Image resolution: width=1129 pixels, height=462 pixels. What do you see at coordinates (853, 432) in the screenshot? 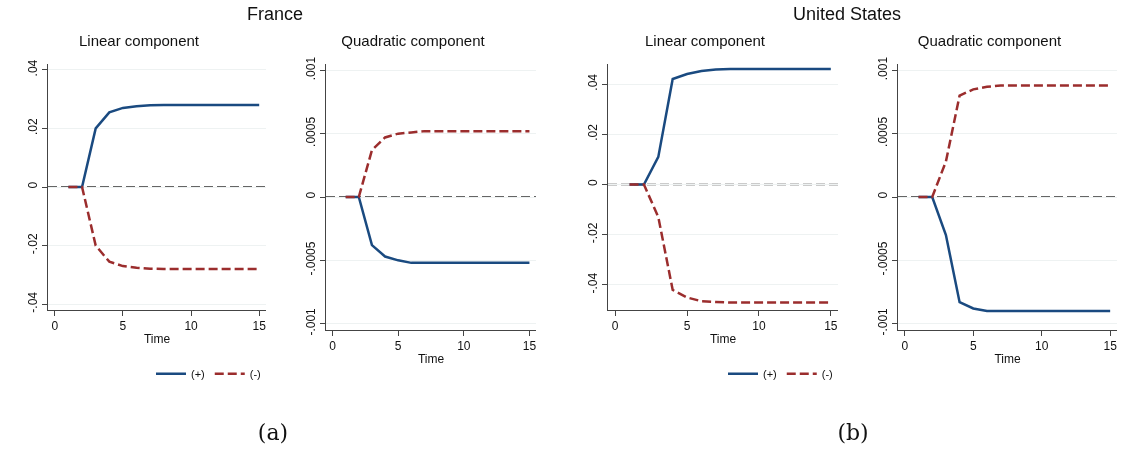
I see `text: (b)` at bounding box center [853, 432].